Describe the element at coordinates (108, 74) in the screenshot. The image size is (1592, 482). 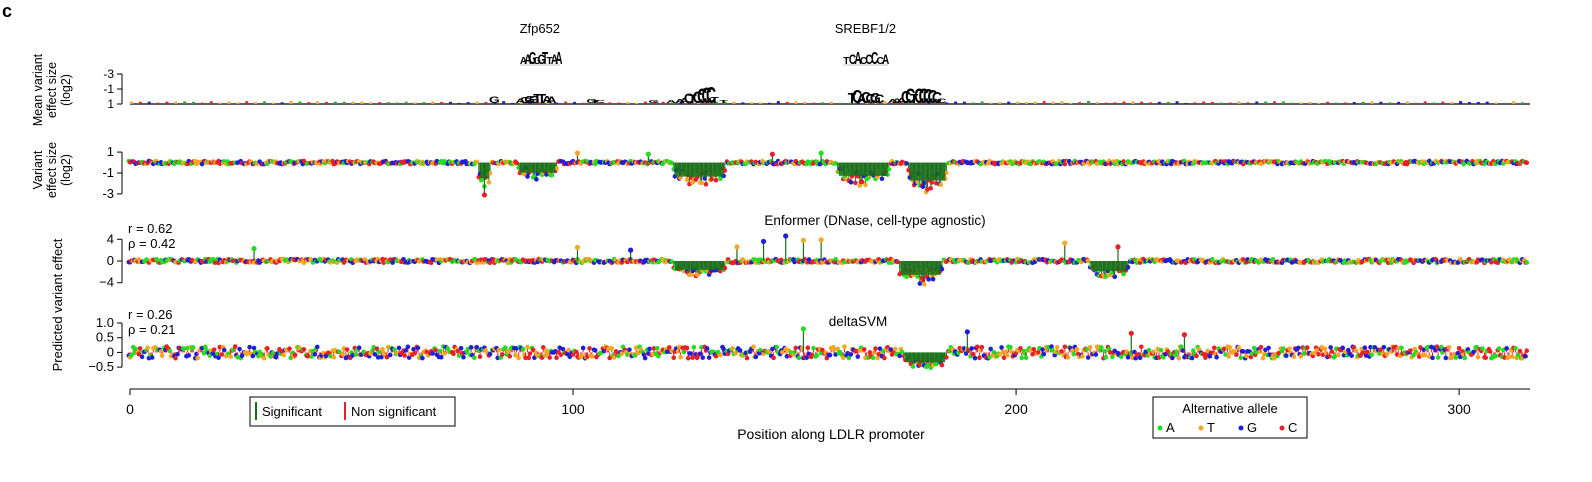
I see `logo-y-tick-label: -3` at that location.